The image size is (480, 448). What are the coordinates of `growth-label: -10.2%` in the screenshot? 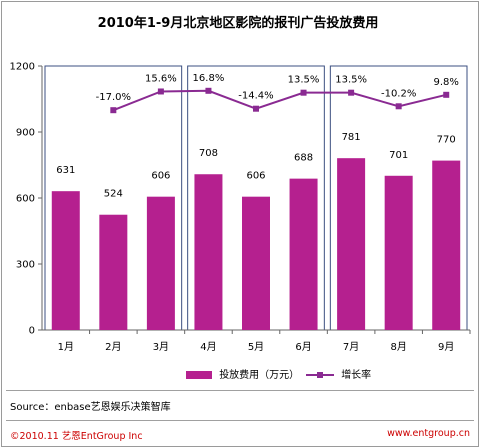 It's located at (398, 93).